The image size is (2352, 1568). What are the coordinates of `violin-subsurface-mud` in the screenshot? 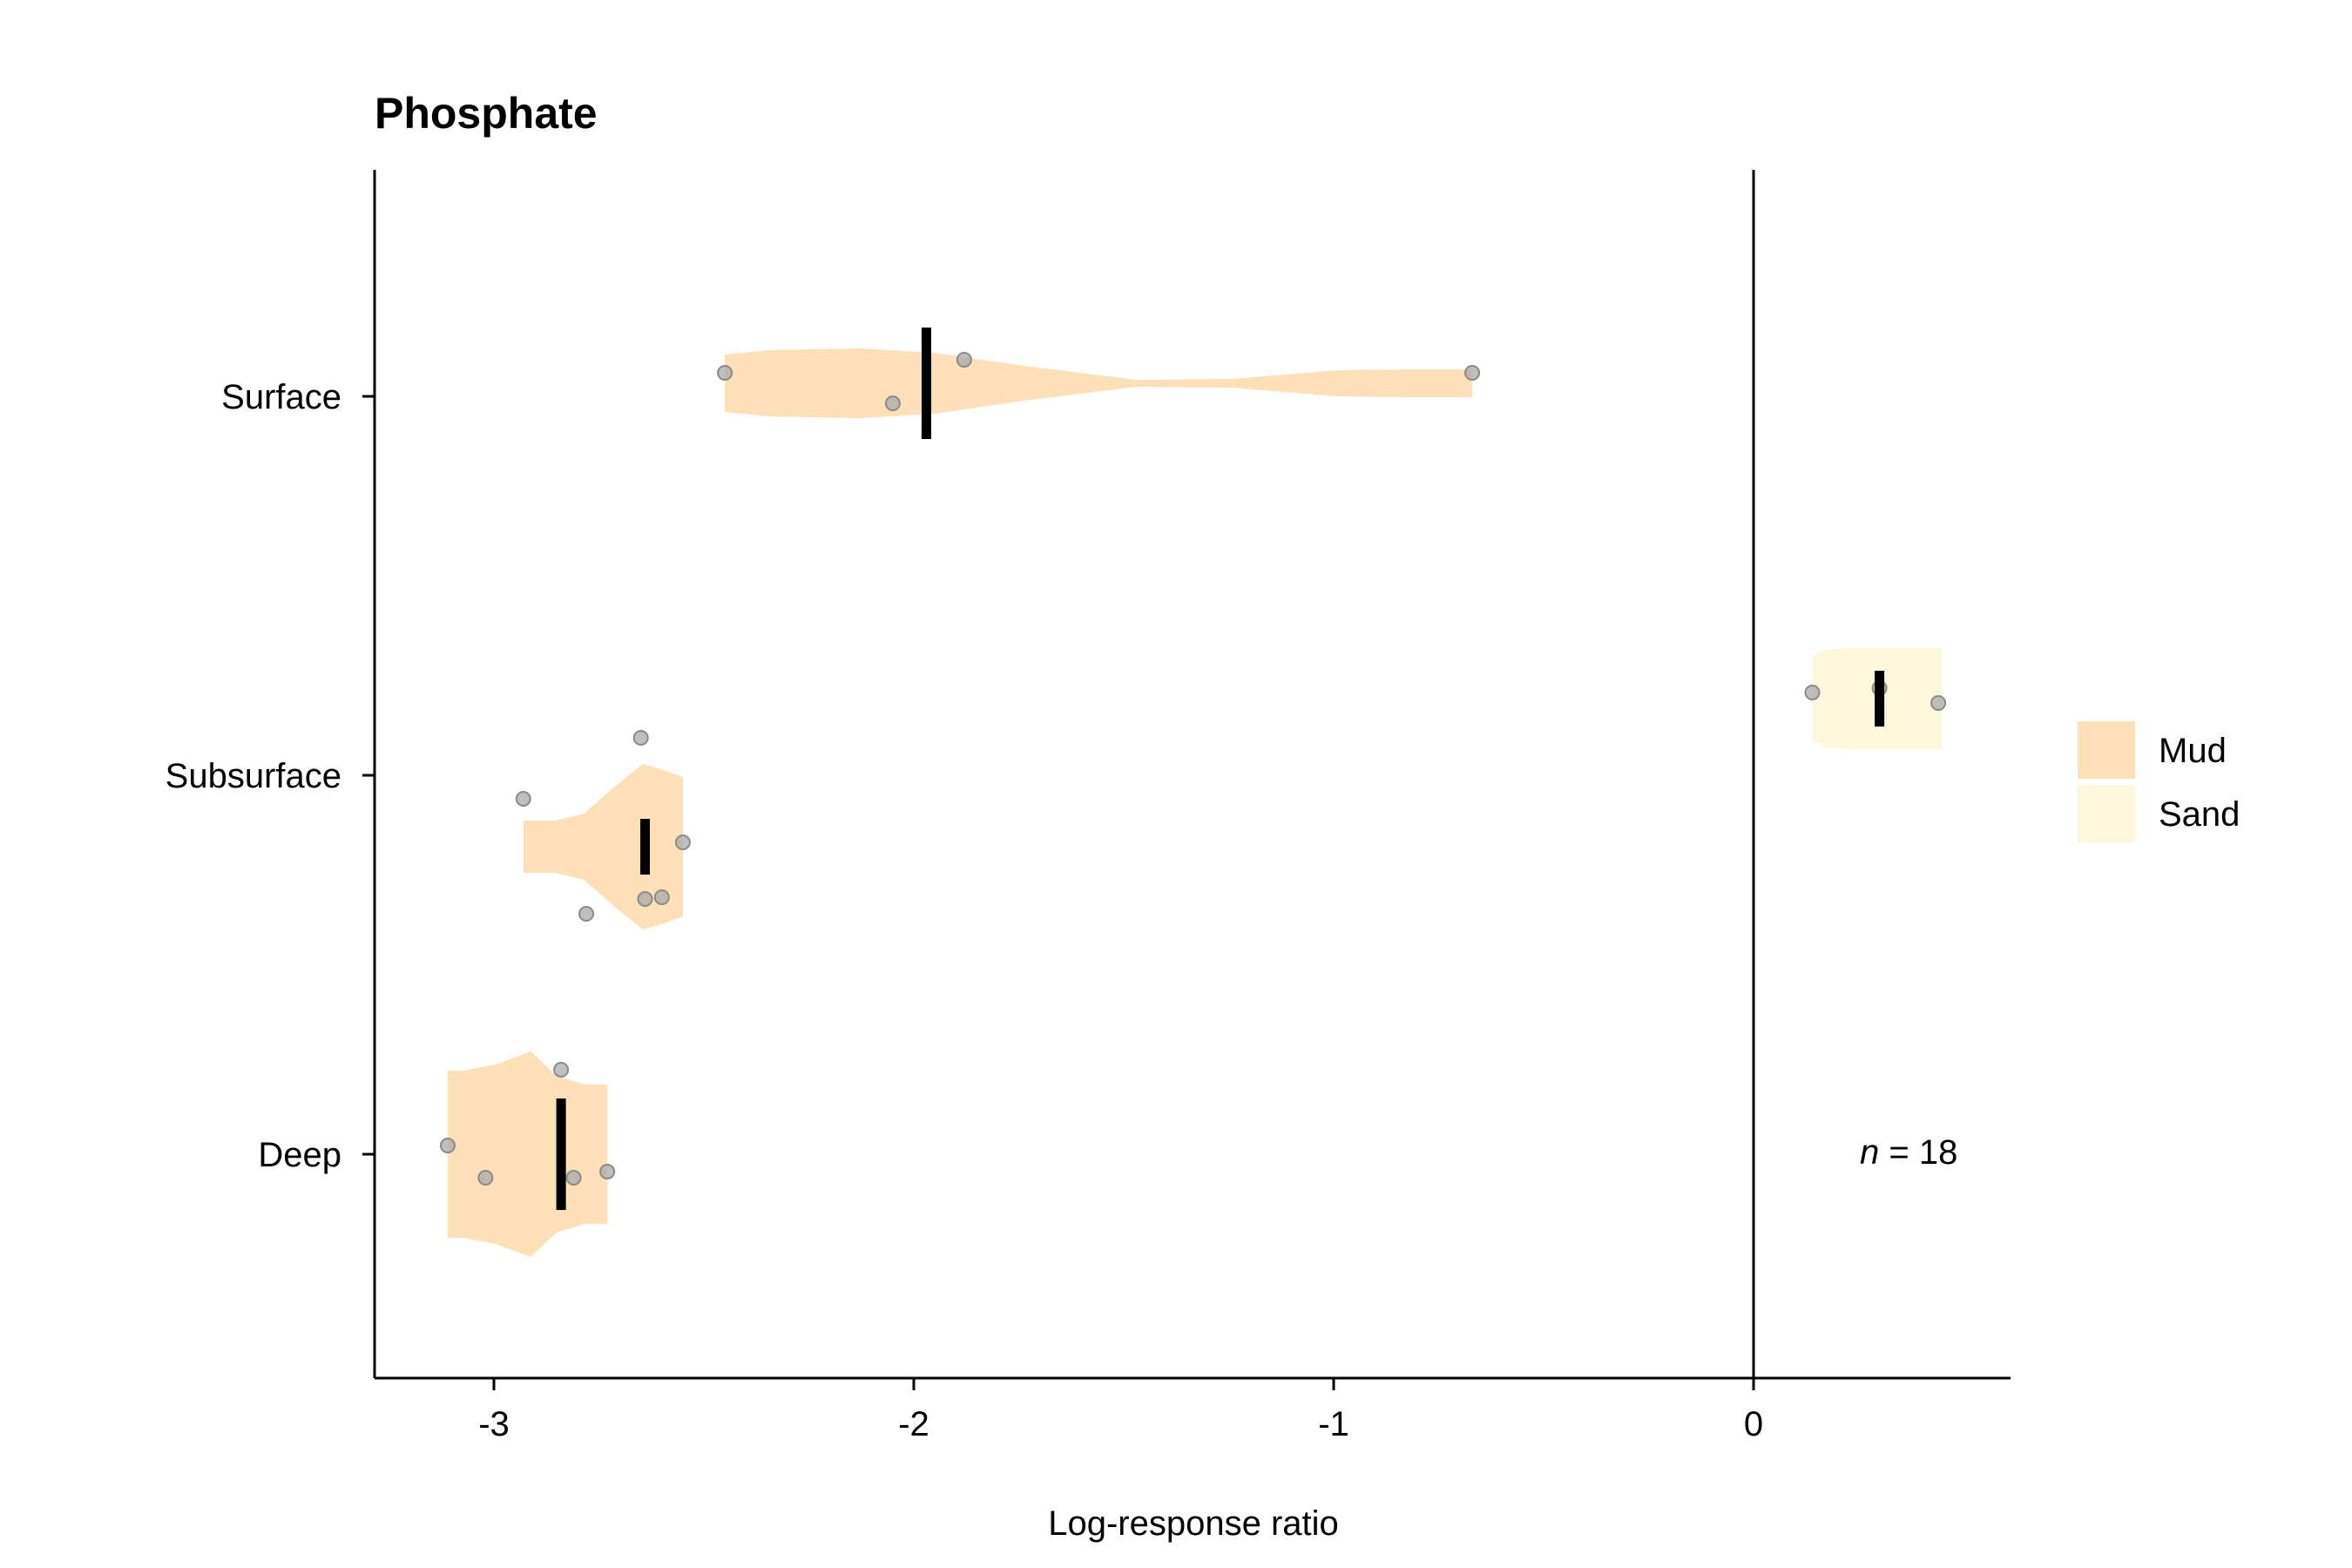 It's located at (603, 846).